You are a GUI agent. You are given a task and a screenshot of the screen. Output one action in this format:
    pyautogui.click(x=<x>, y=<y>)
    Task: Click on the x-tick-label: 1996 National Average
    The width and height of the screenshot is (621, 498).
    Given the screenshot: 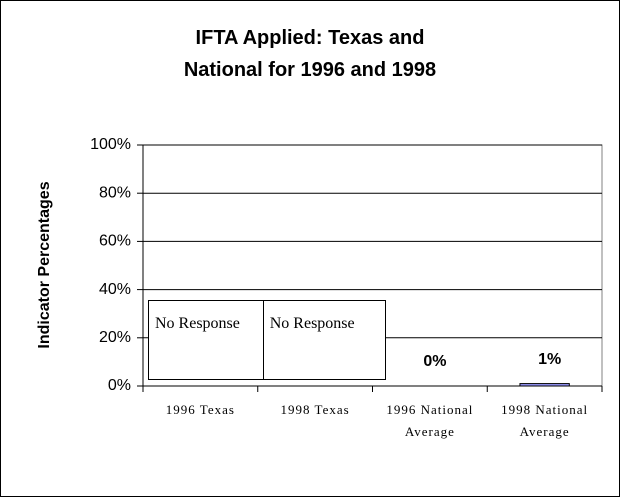 What is the action you would take?
    pyautogui.click(x=430, y=420)
    